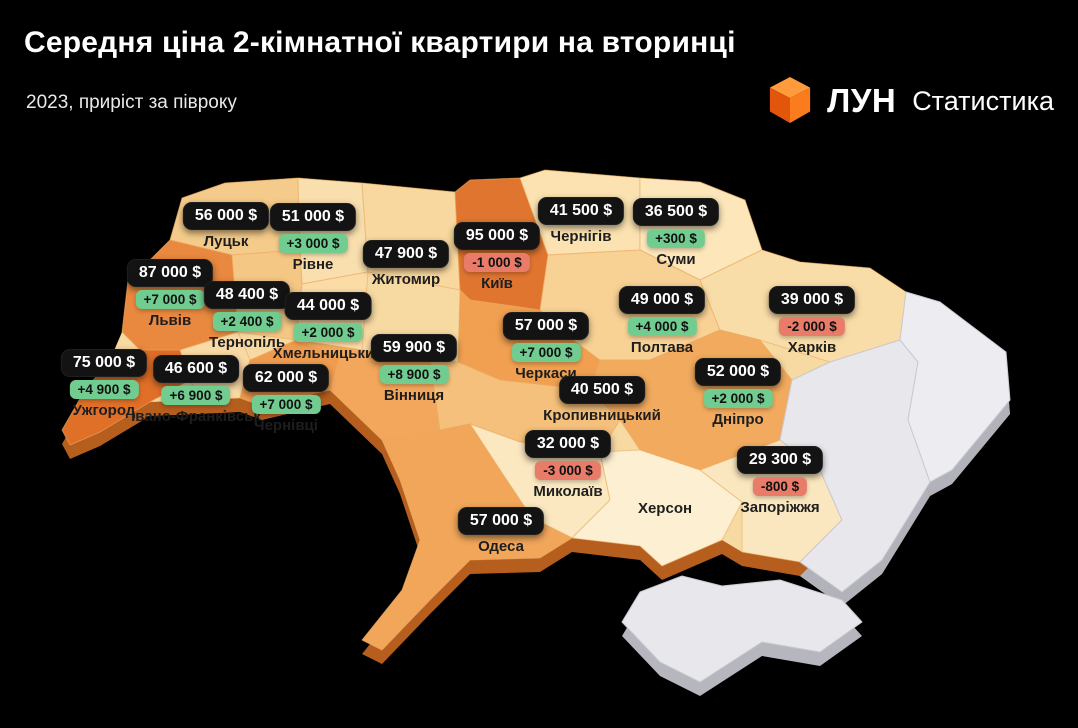  I want to click on oblast-ternopil, so click(267, 295).